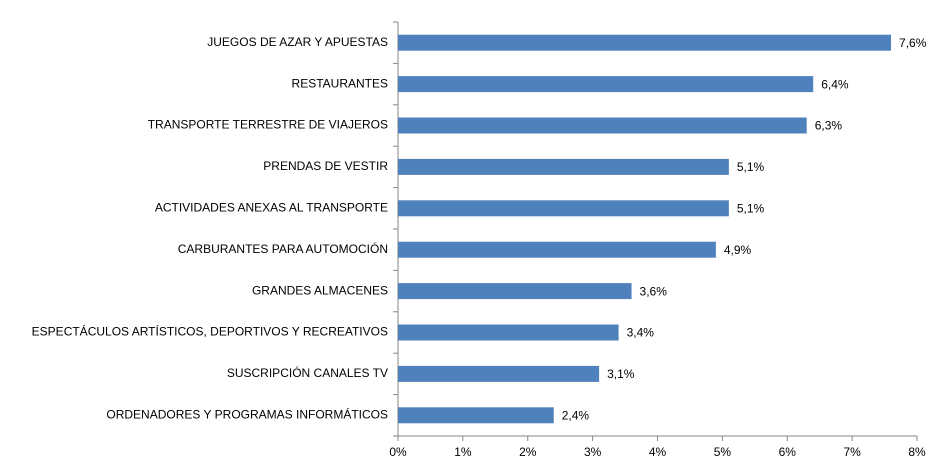 This screenshot has width=950, height=472. I want to click on x-tick-label: 7%, so click(852, 452).